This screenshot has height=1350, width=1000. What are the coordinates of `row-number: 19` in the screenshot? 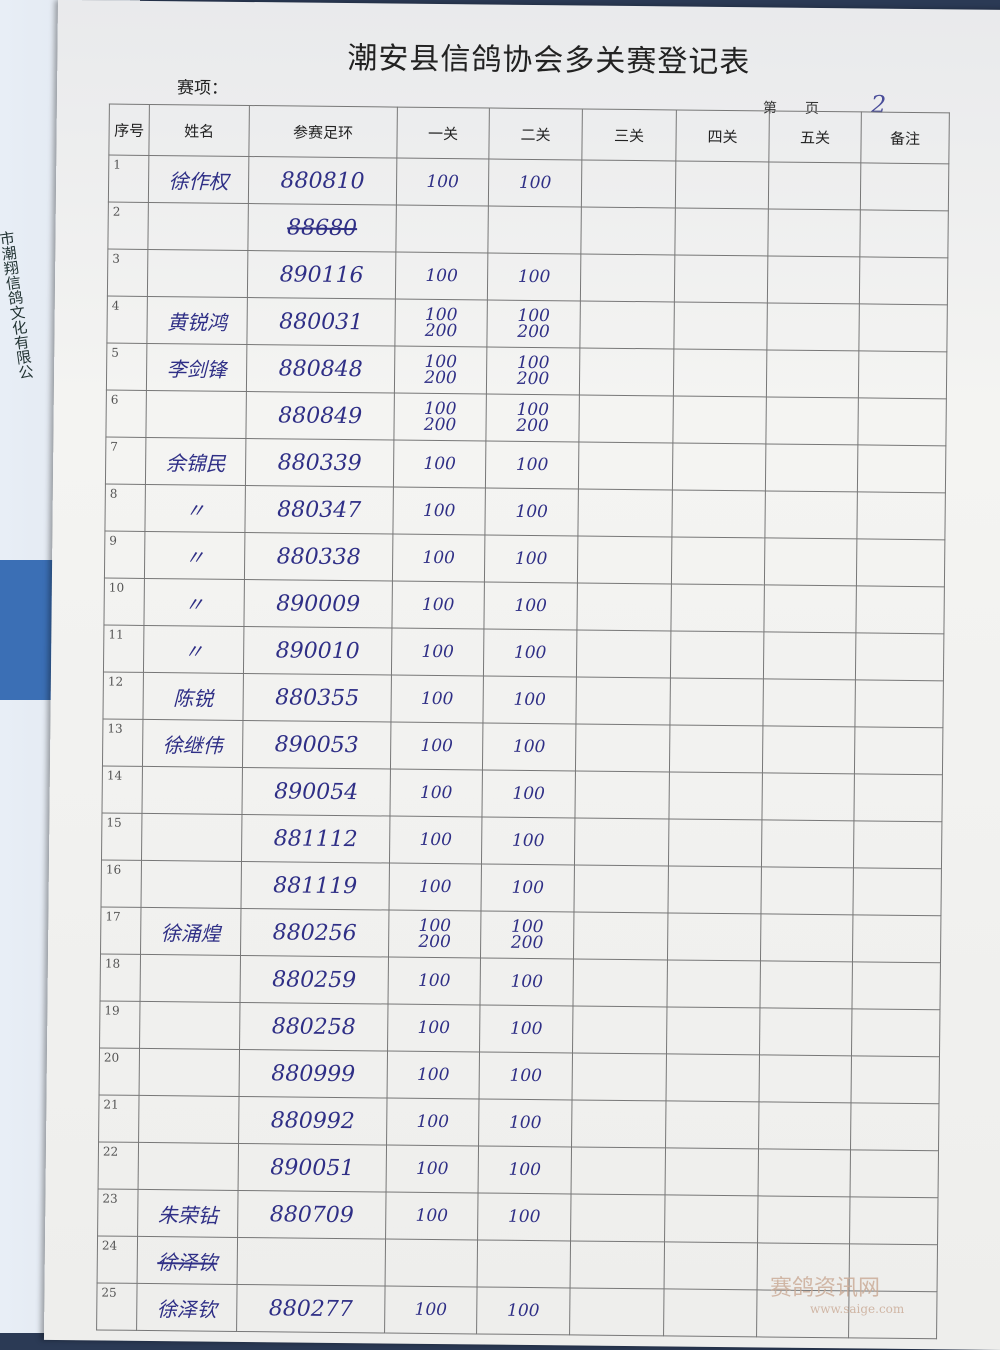 It's located at (120, 1024).